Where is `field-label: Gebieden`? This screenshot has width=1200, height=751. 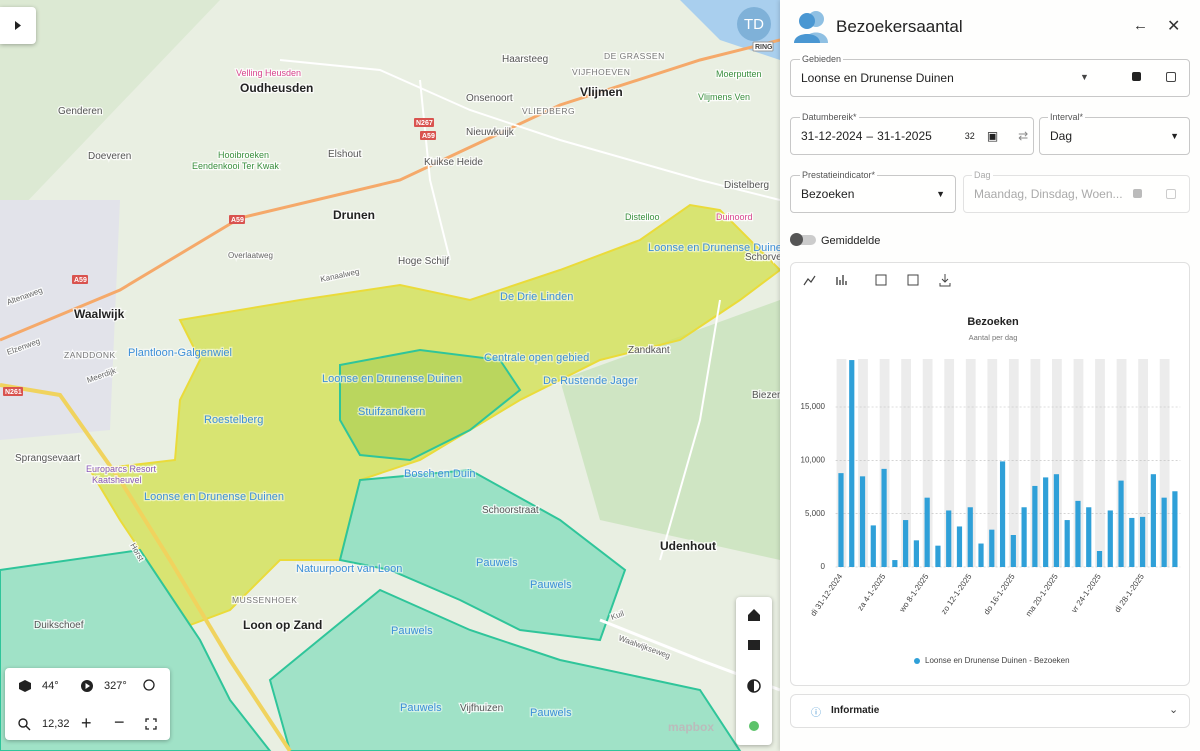 field-label: Gebieden is located at coordinates (822, 59).